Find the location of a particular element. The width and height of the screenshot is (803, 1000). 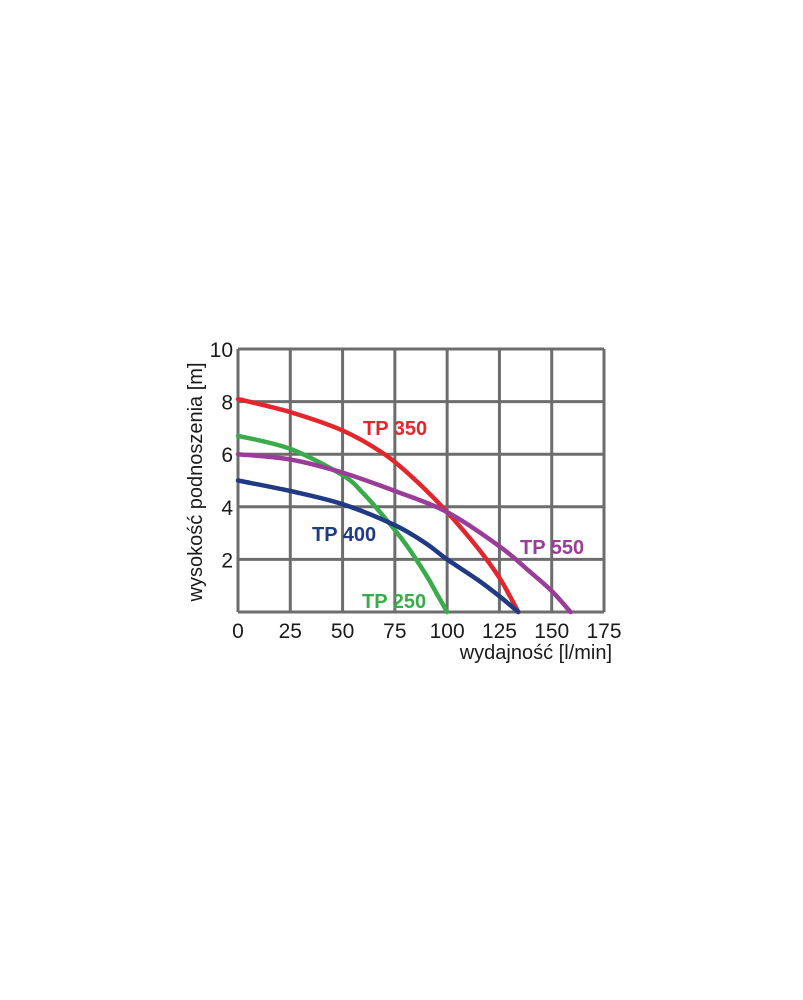

y-tick-label: 4 is located at coordinates (227, 508).